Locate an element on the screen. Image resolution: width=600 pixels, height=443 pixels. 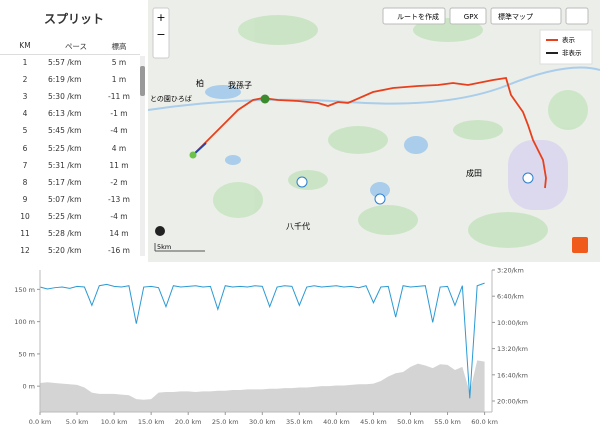
play-button is located at coordinates (580, 245).